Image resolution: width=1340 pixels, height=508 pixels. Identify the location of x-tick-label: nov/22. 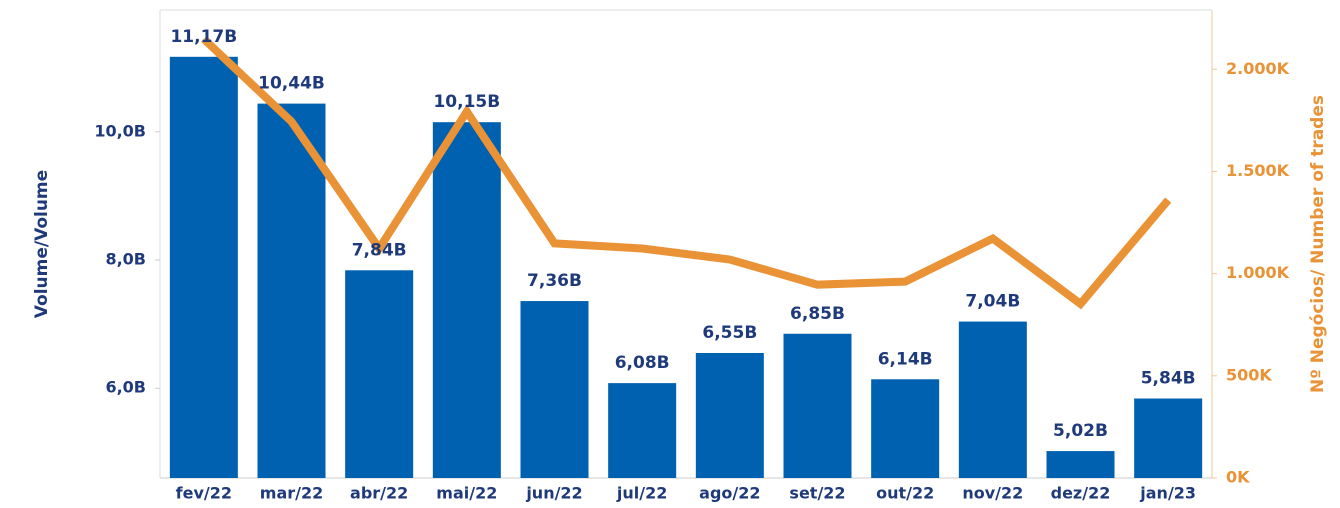
(992, 493).